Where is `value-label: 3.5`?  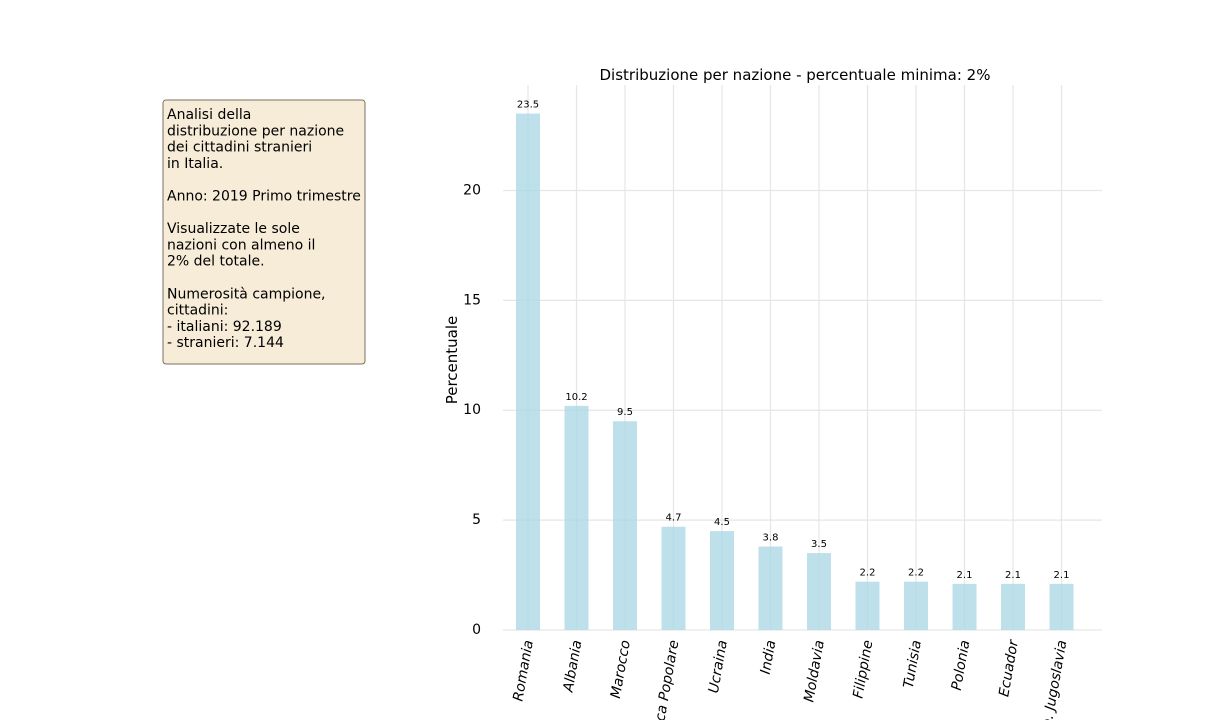
value-label: 3.5 is located at coordinates (819, 544).